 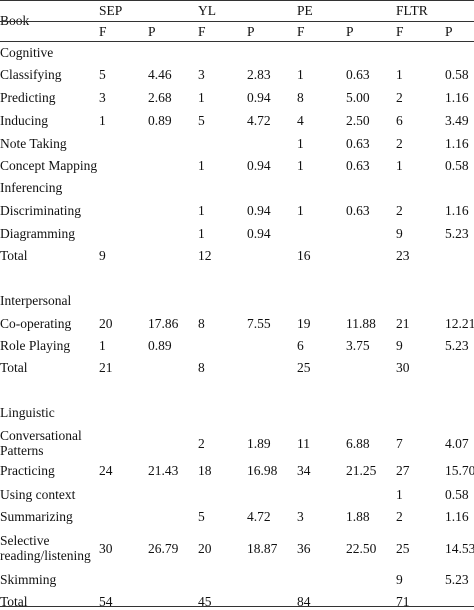 What do you see at coordinates (304, 323) in the screenshot?
I see `table-cell: 19` at bounding box center [304, 323].